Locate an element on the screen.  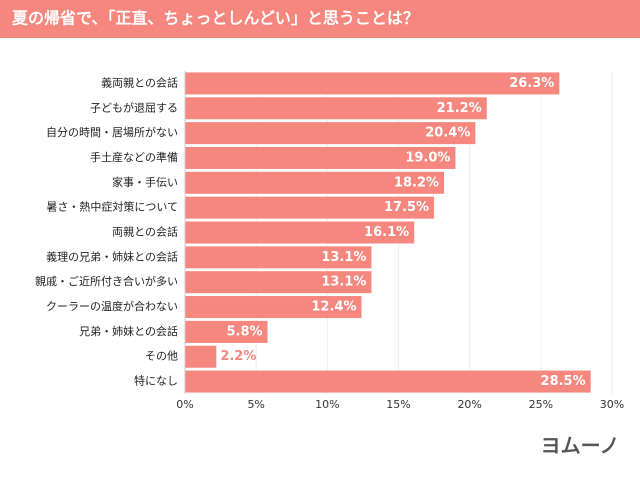
value-label: 16.1% is located at coordinates (386, 232).